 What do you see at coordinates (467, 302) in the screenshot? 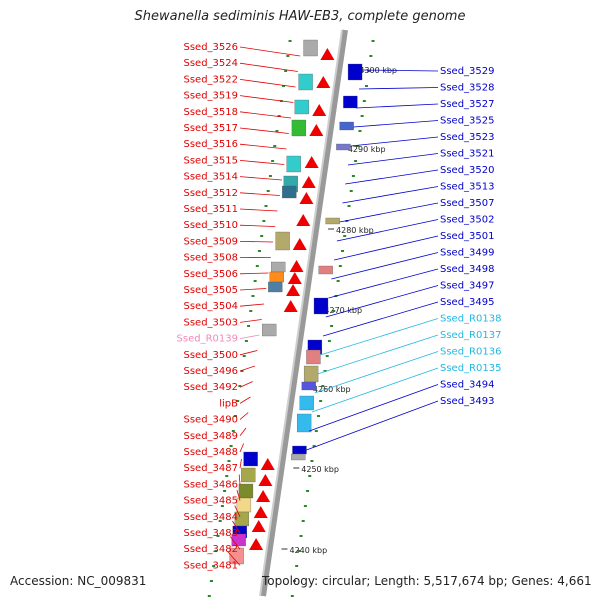
I see `right-gene-label: Ssed_3495` at bounding box center [467, 302].